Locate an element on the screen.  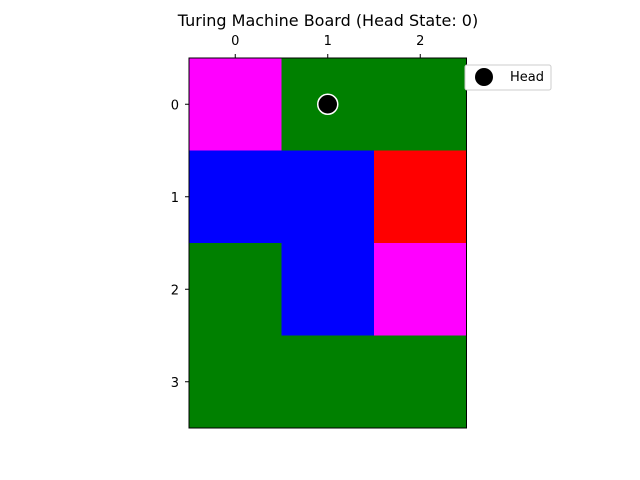
y-tick-label-0: 0 is located at coordinates (175, 105).